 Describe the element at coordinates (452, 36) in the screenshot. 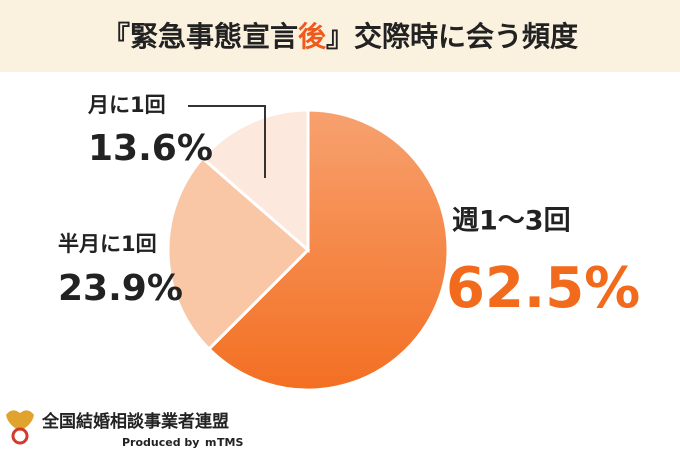

I see `title-part: 』交際時に会う頻度` at that location.